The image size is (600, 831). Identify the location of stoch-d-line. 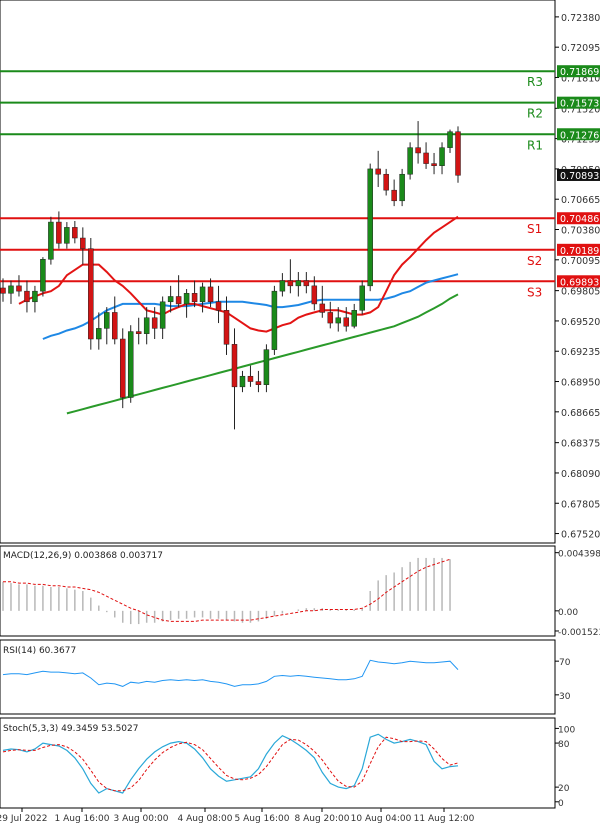
(230, 764).